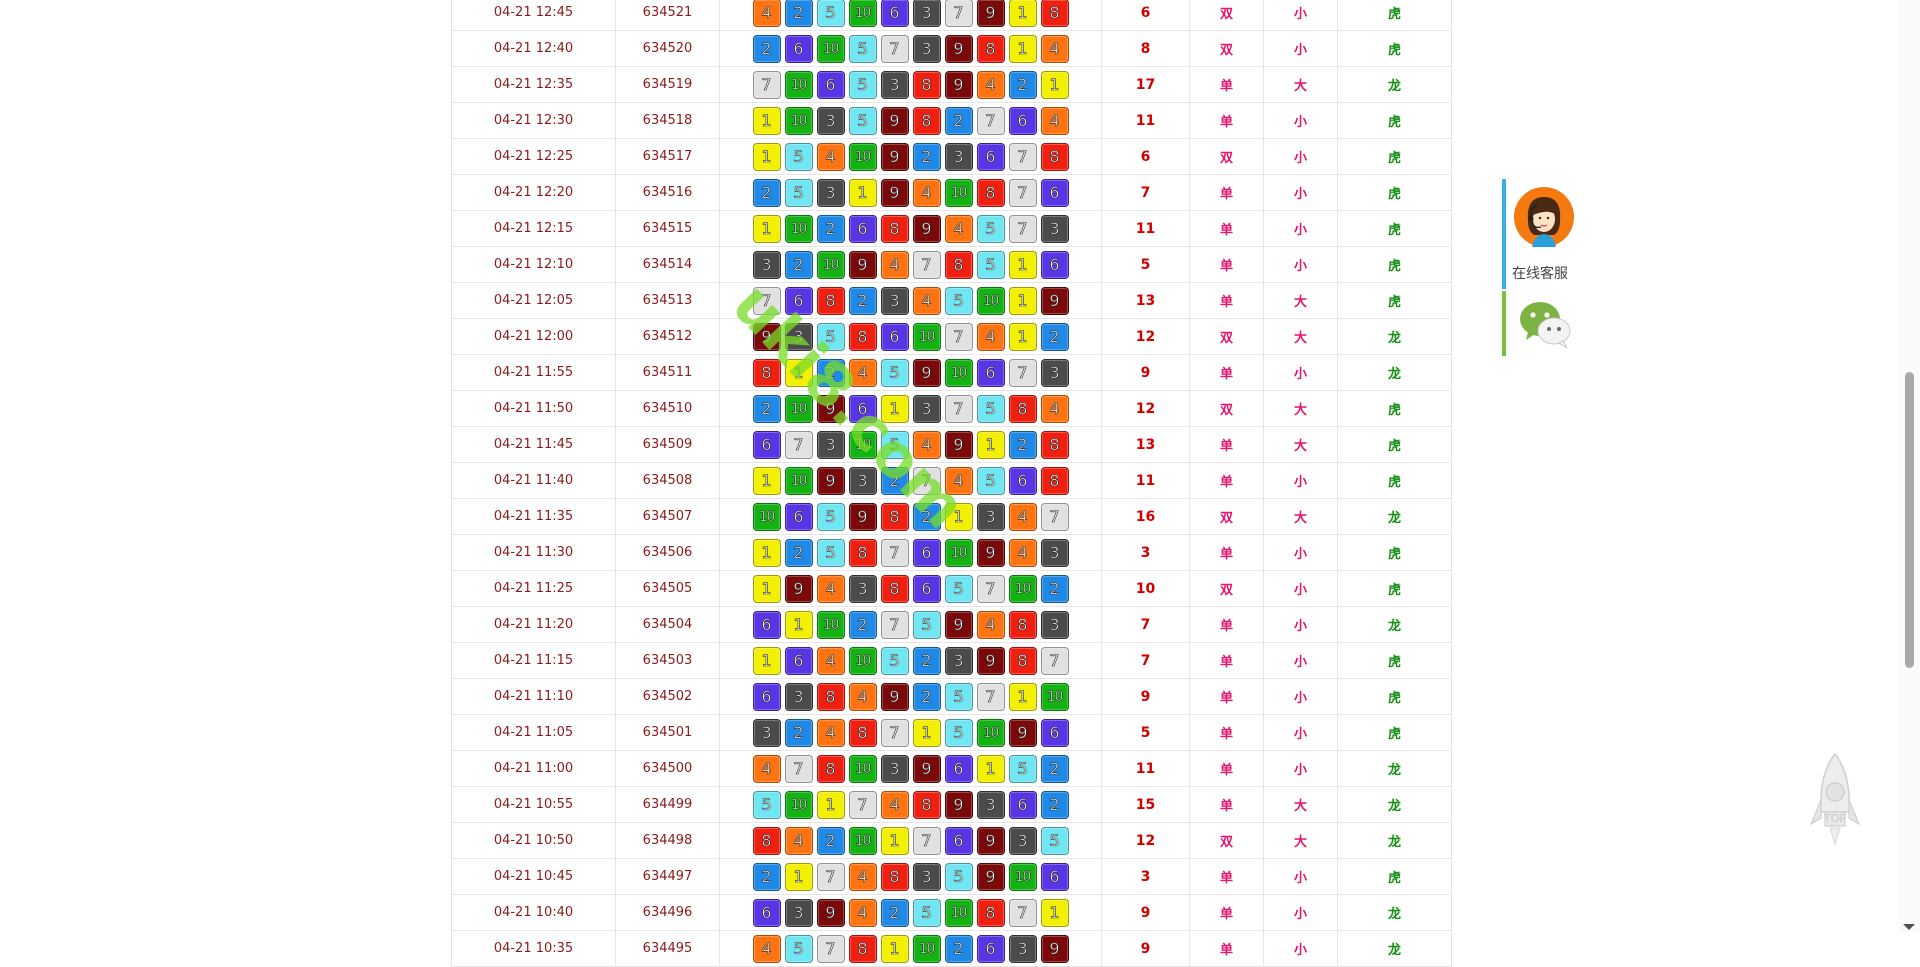  I want to click on result-balls: 7 10 6 5 3 8 9 4 2 1, so click(911, 84).